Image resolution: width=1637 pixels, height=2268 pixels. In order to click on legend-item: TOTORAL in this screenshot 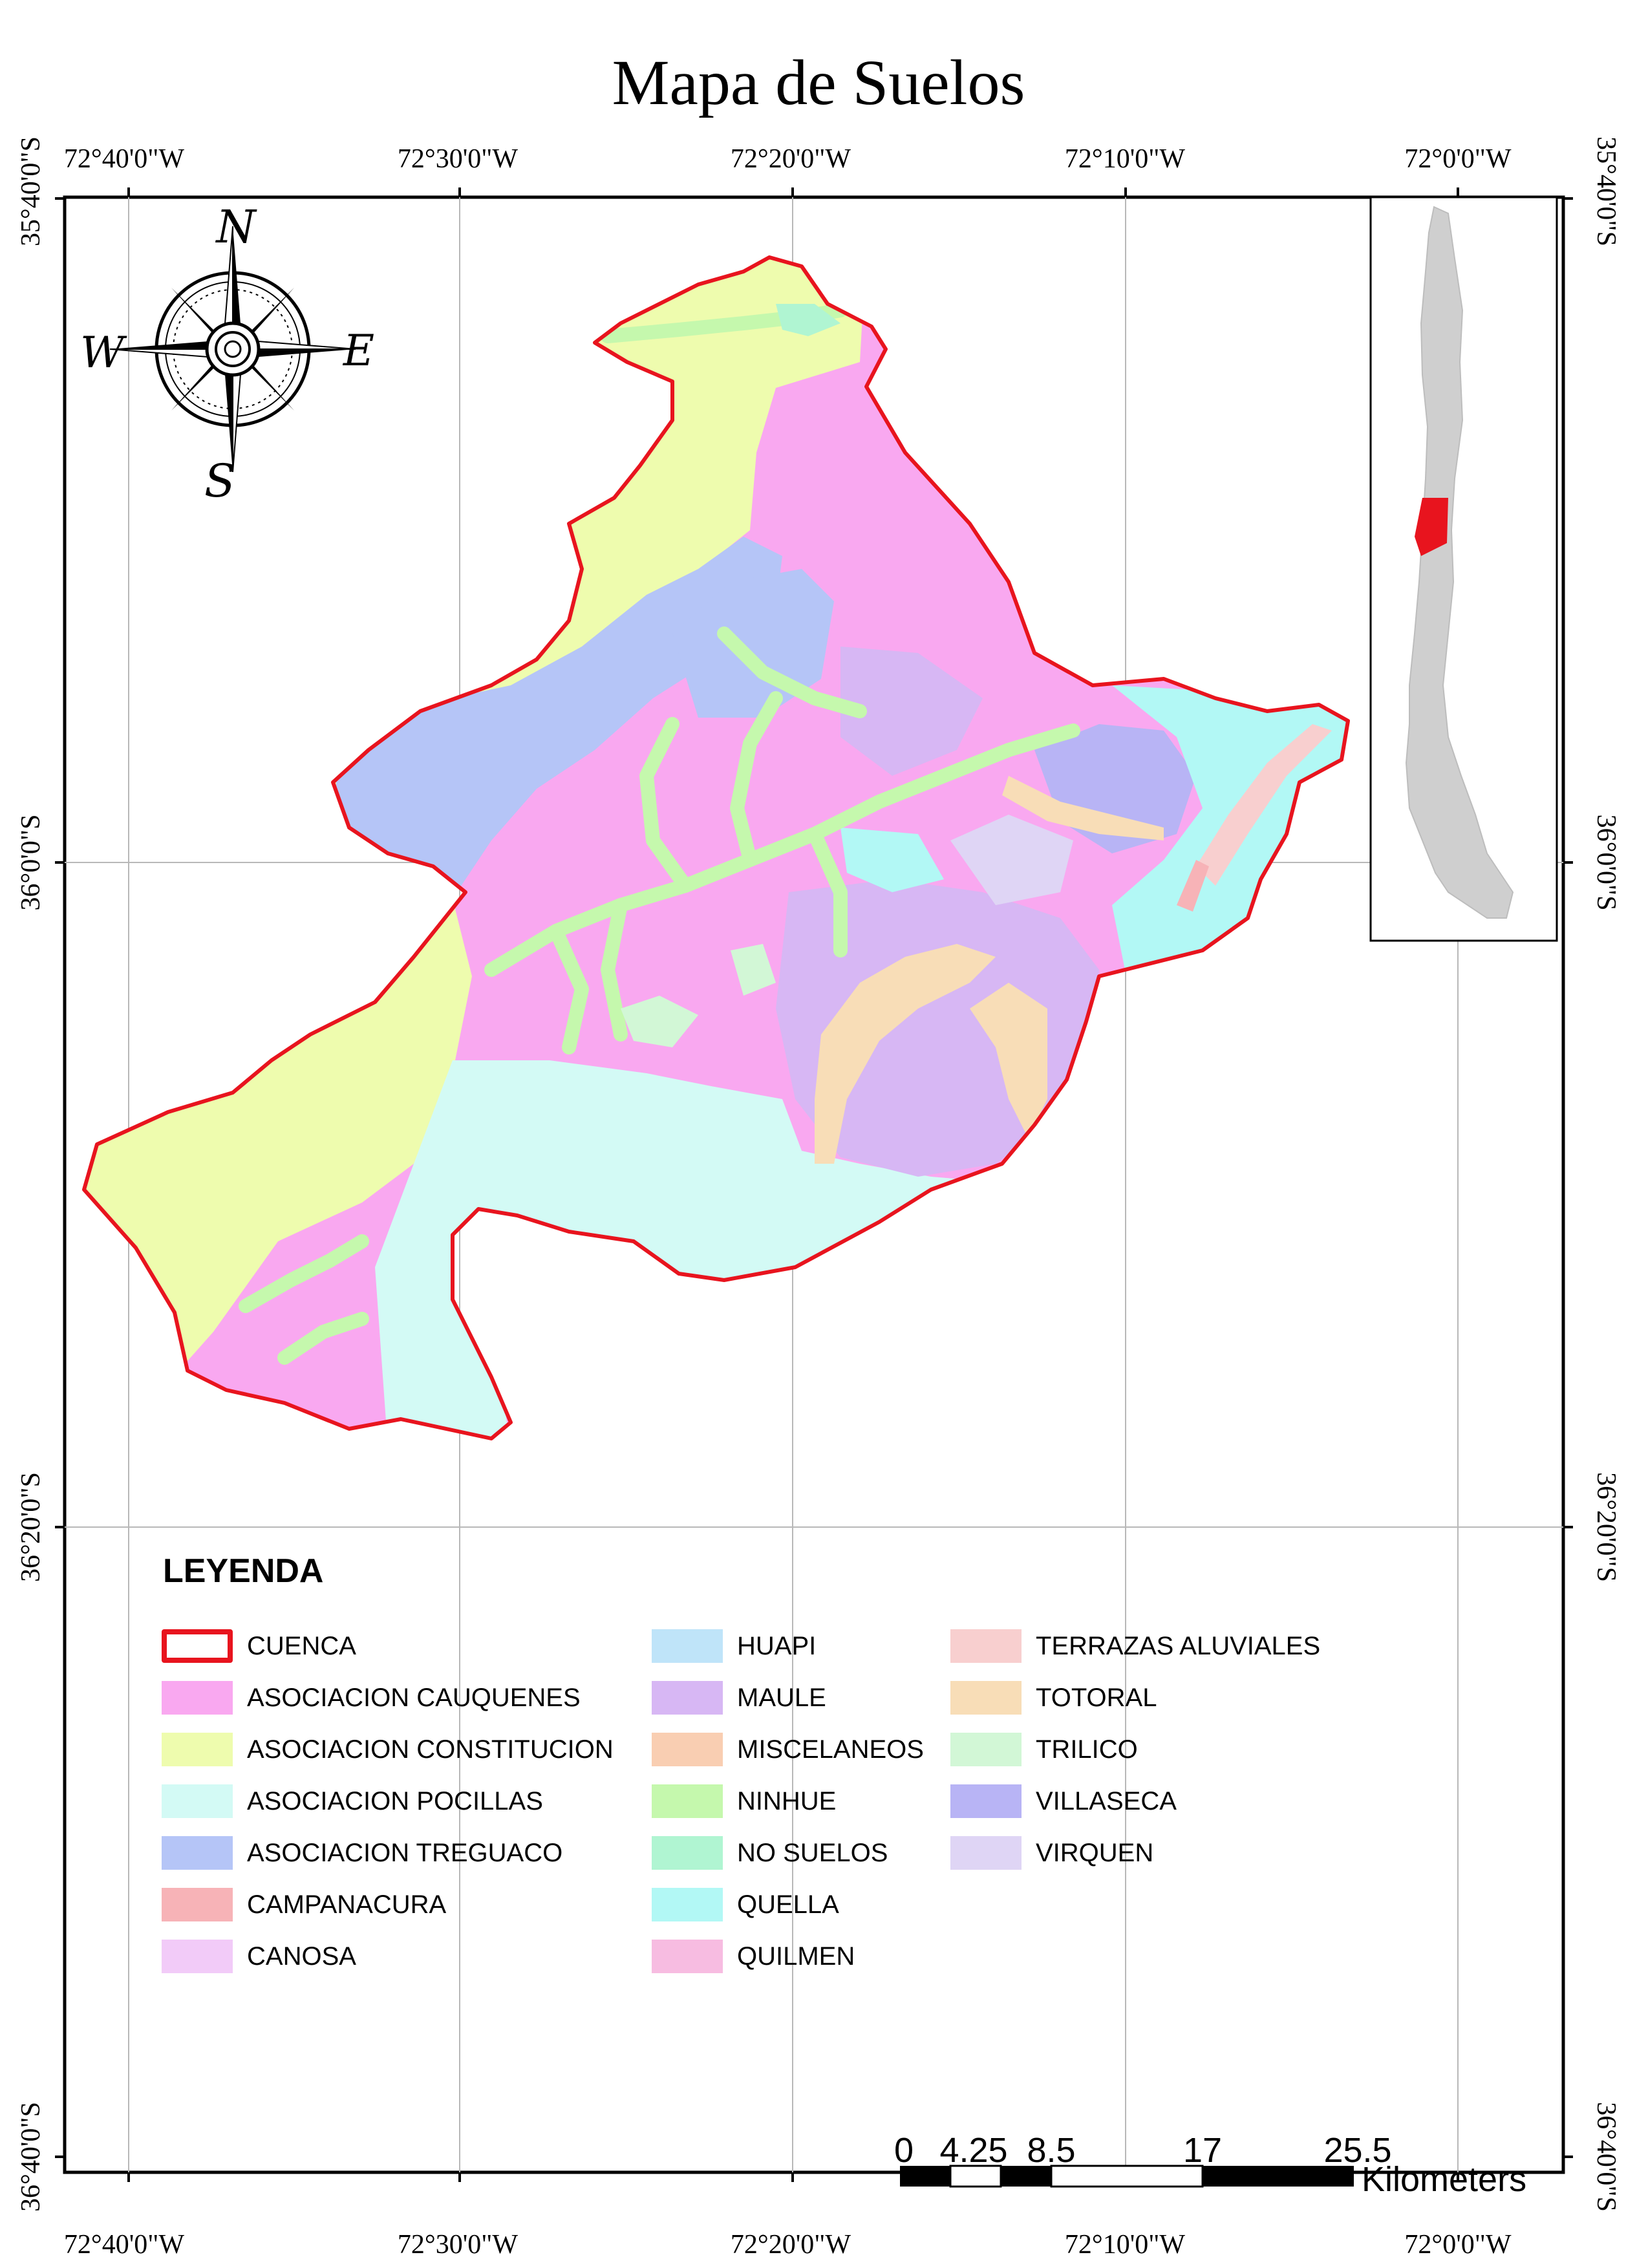, I will do `click(1053, 1698)`.